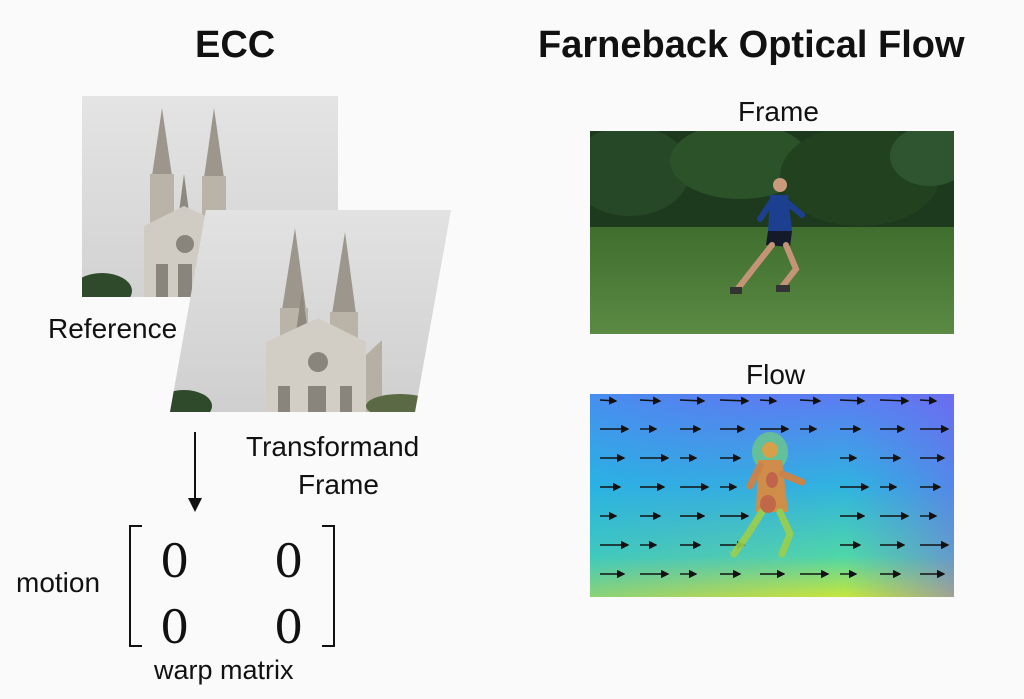 Image resolution: width=1024 pixels, height=699 pixels. What do you see at coordinates (175, 627) in the screenshot?
I see `matrix-cell-10: 0` at bounding box center [175, 627].